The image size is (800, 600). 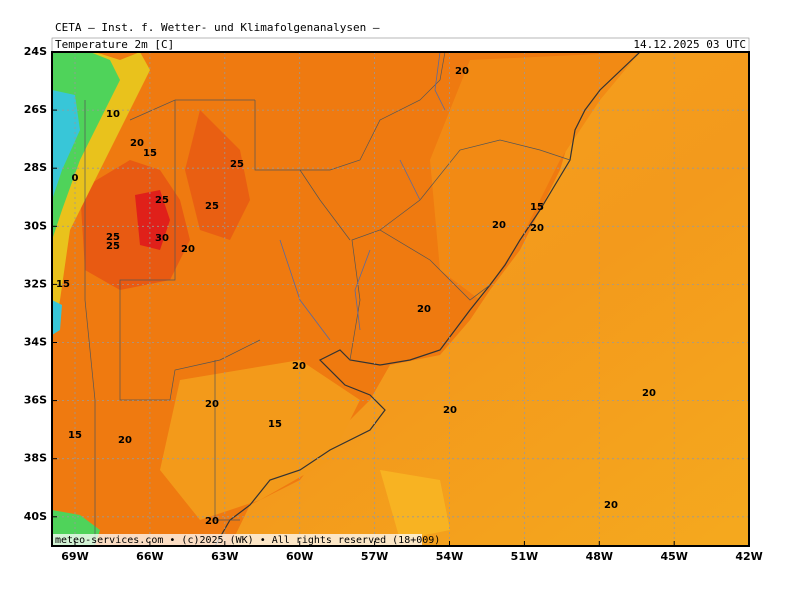 I want to click on lat-label: 38S, so click(x=35, y=458).